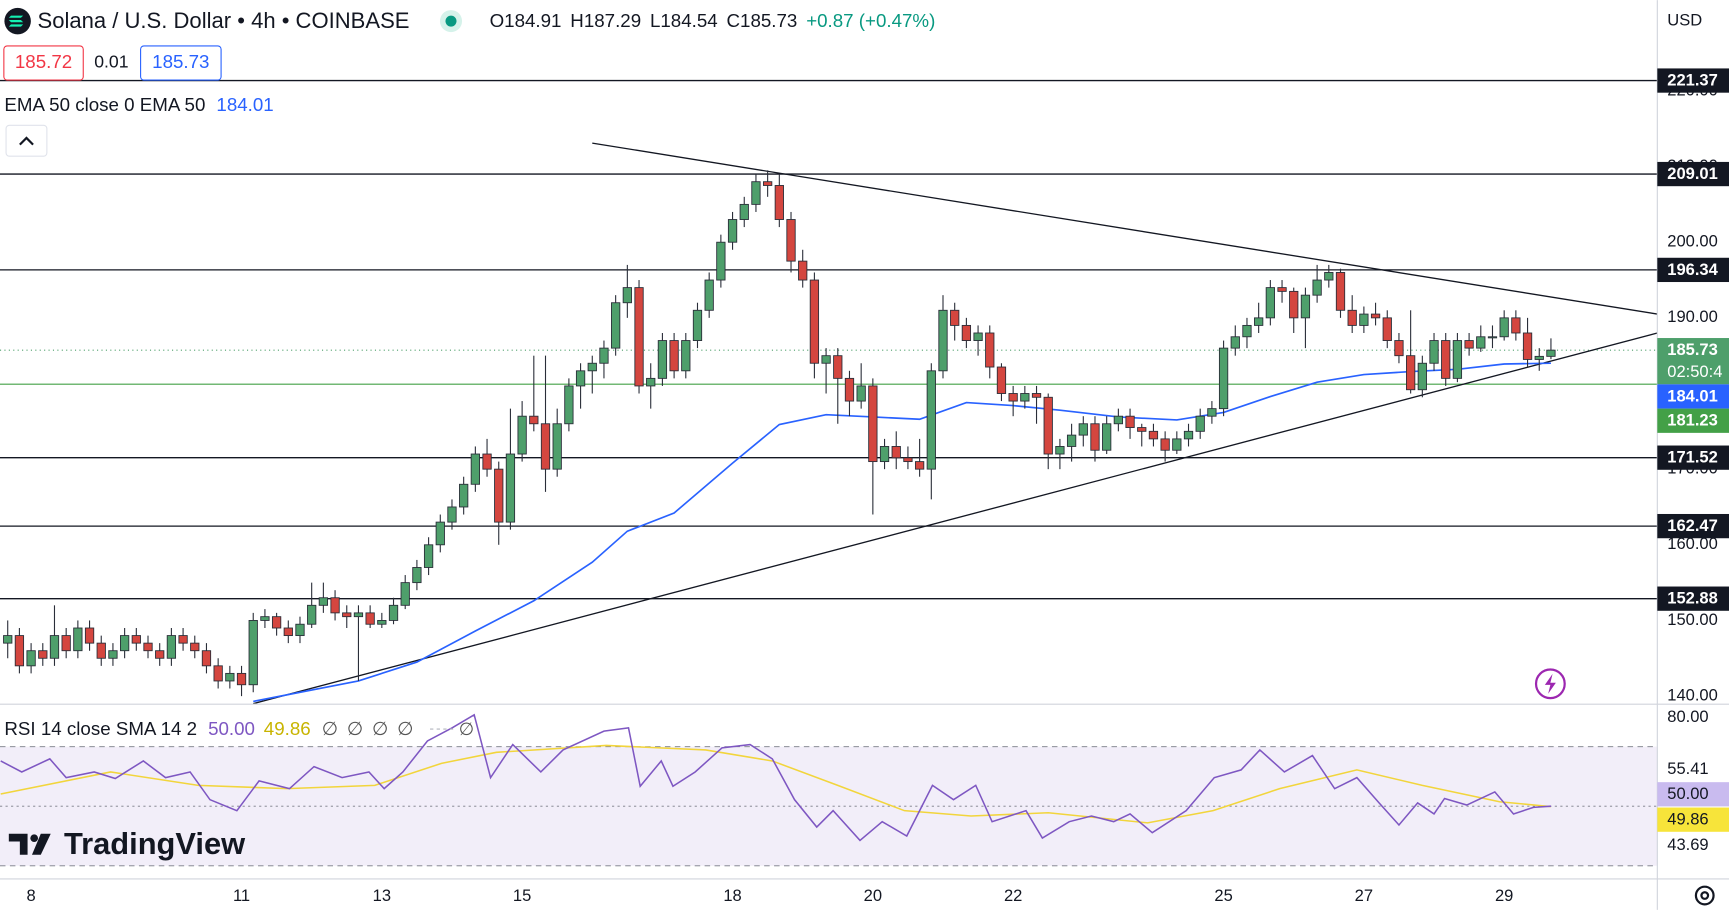  I want to click on rsi-legend-title: RSI 14 close SMA 14 2, so click(100, 728).